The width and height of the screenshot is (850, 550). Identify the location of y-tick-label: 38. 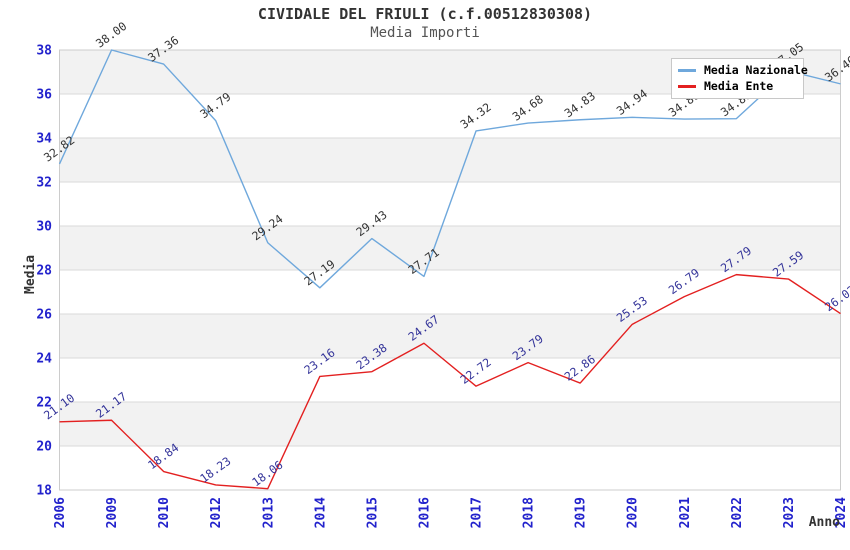
(44, 51).